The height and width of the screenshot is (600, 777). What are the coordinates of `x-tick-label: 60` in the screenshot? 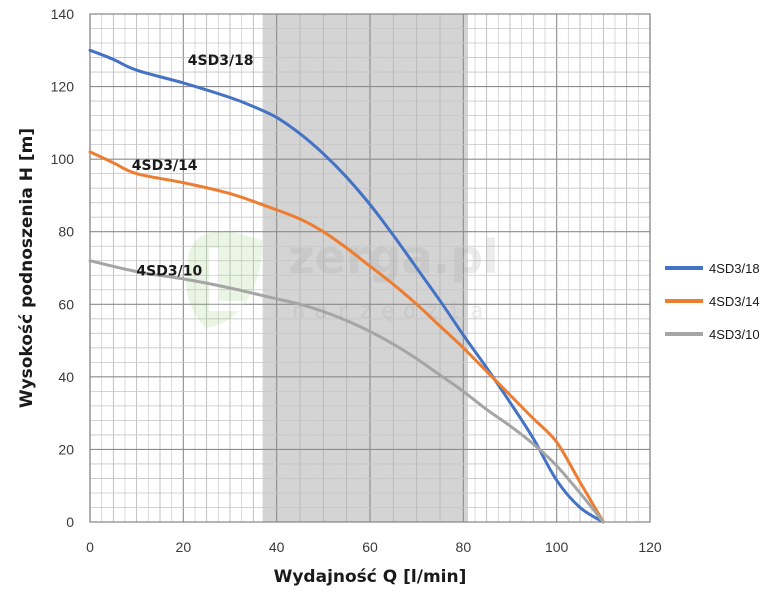 It's located at (370, 547).